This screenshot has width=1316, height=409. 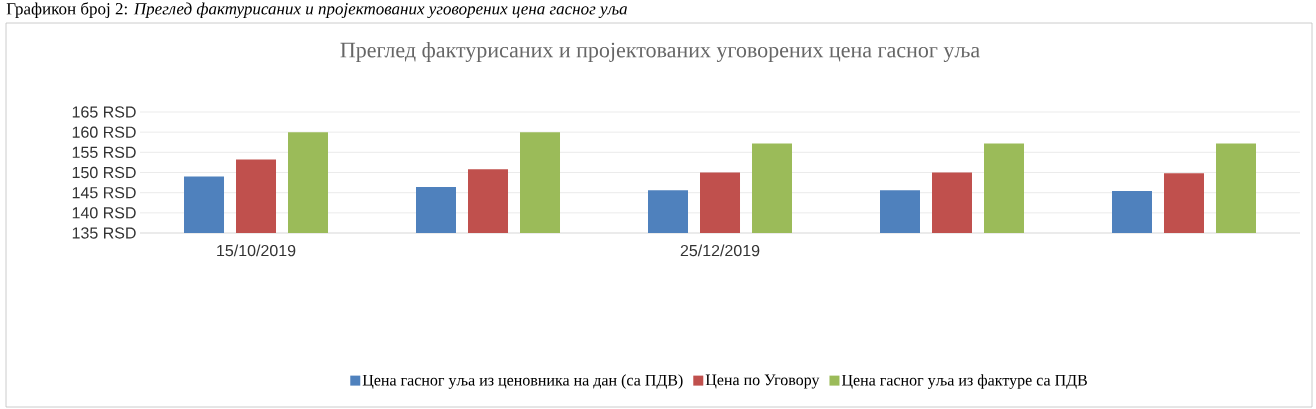 What do you see at coordinates (104, 213) in the screenshot?
I see `y-tick-label: 140 RSD` at bounding box center [104, 213].